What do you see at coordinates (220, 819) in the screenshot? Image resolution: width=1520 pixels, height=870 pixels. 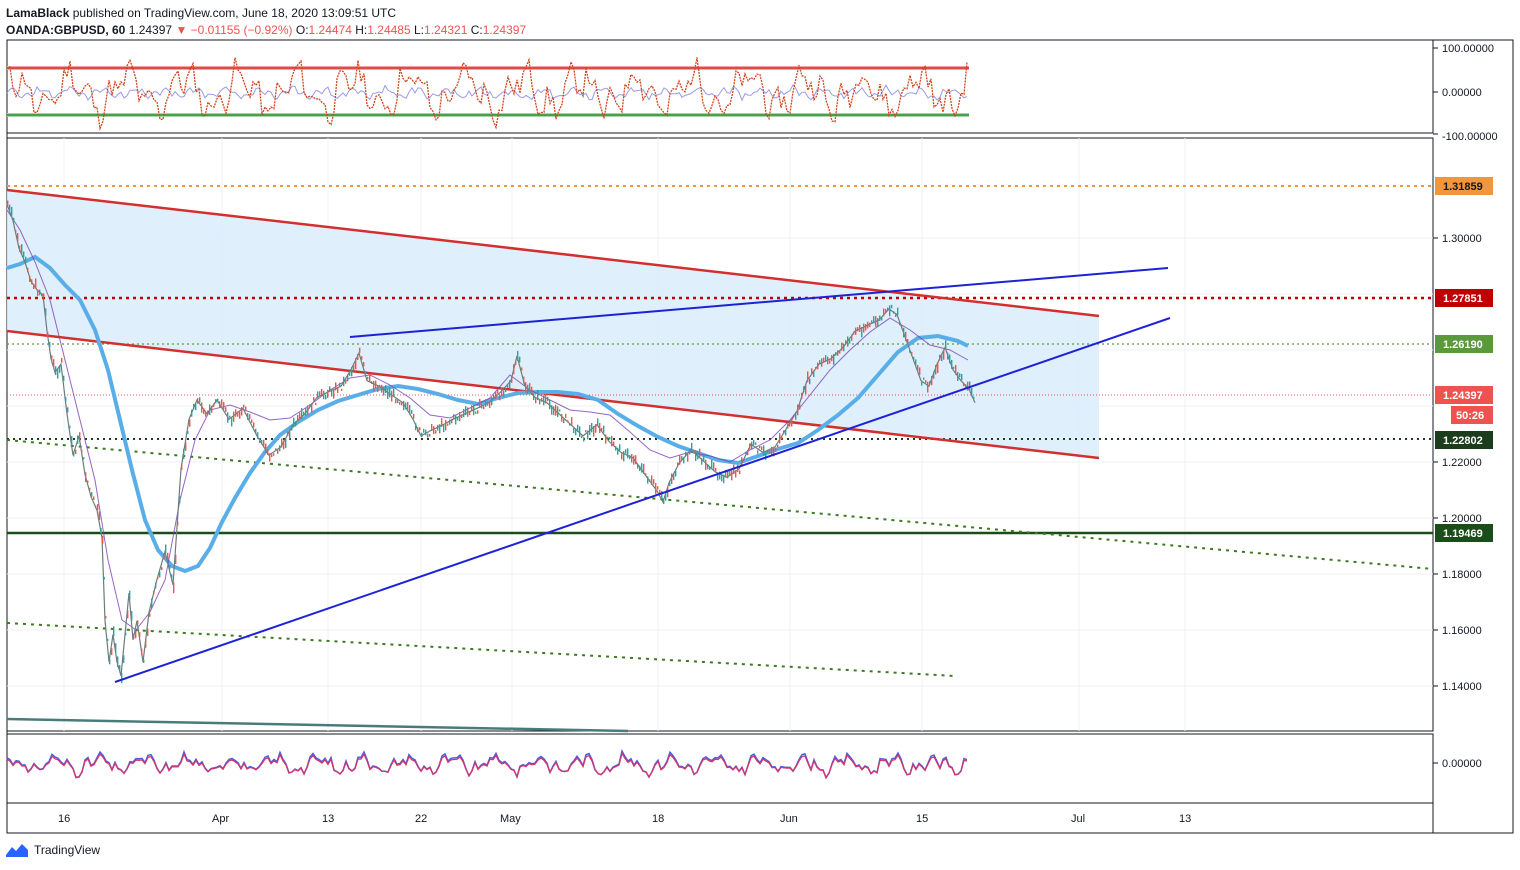 I see `date-tick-apr: Apr` at bounding box center [220, 819].